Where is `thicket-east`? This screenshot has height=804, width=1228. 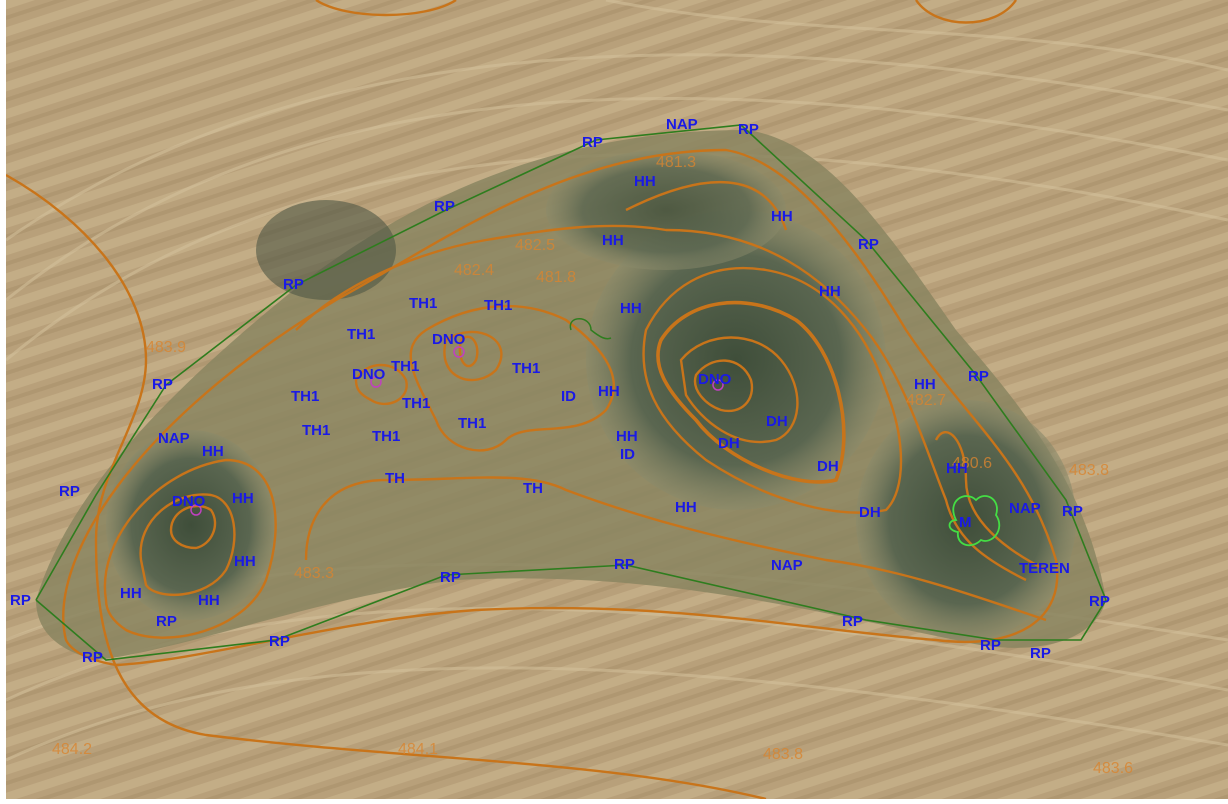
thicket-east is located at coordinates (966, 520).